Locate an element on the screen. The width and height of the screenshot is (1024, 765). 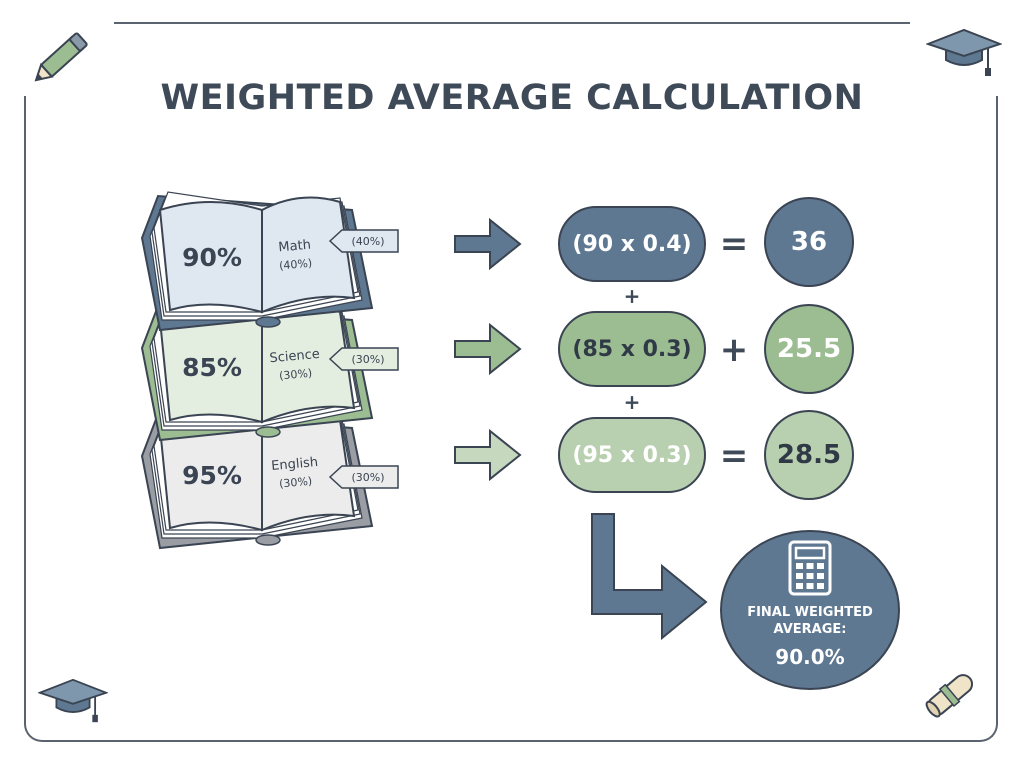
book-weight: (40%) is located at coordinates (296, 265).